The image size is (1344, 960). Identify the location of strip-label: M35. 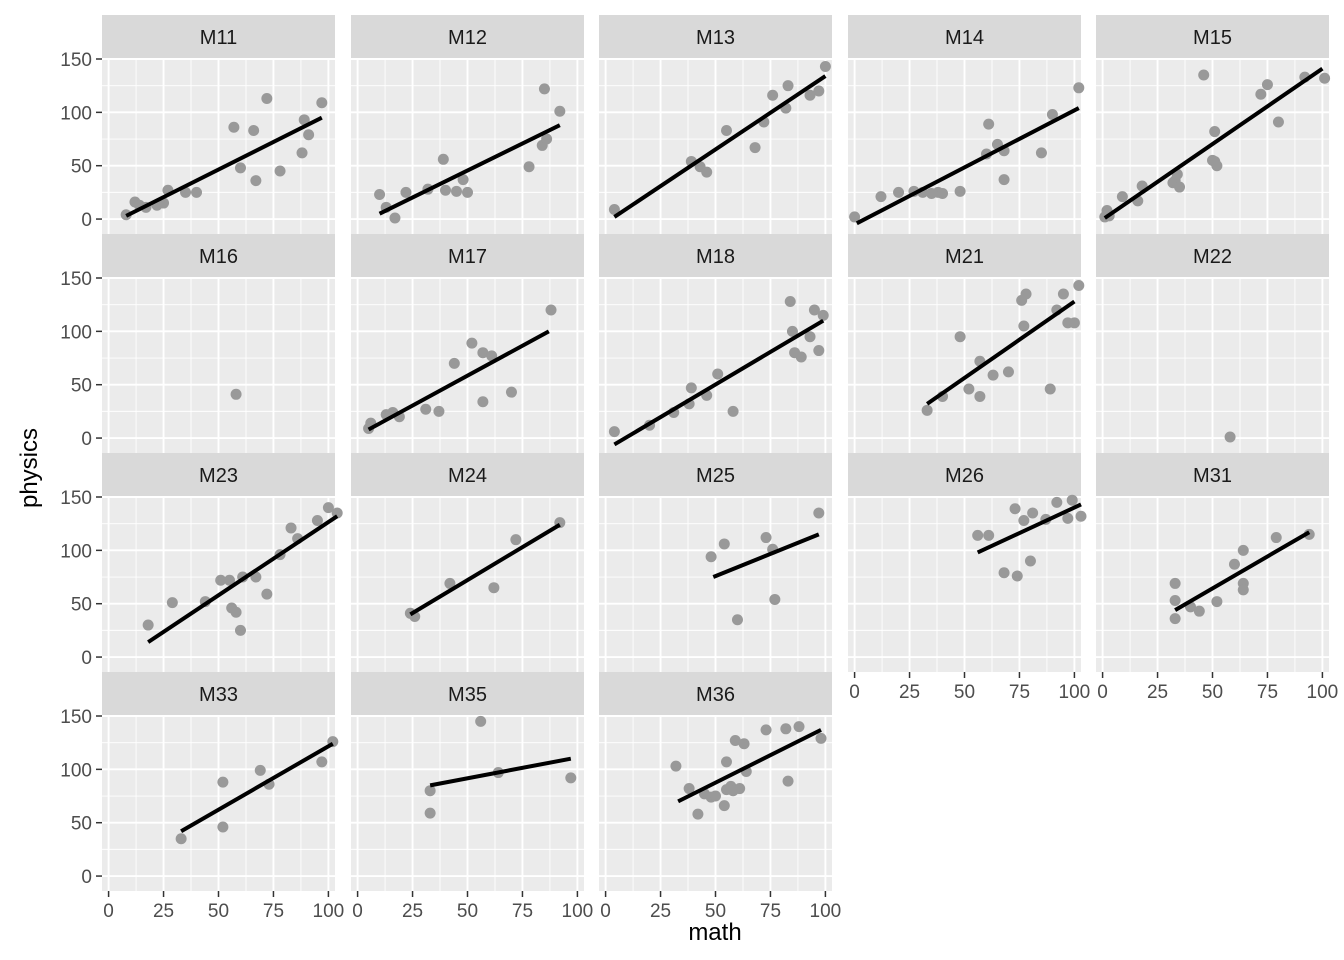
(467, 695).